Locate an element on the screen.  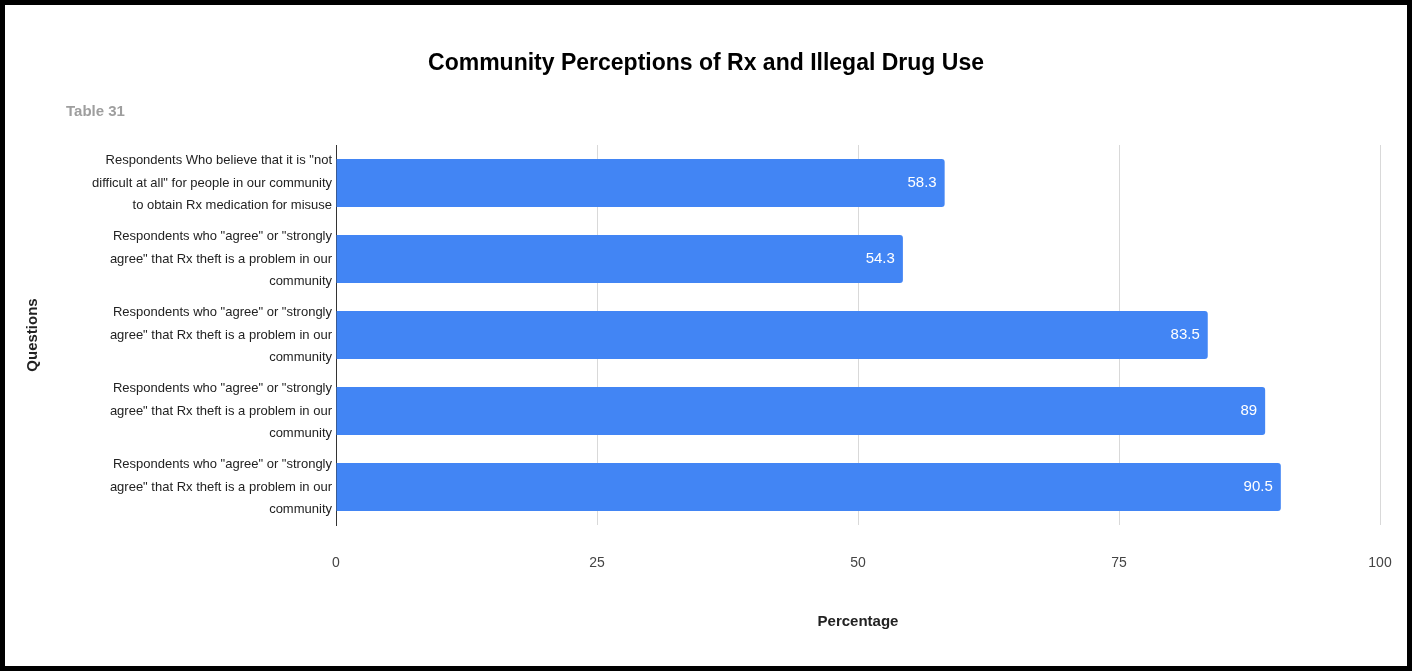
y-axis-title: Questions is located at coordinates (32, 335).